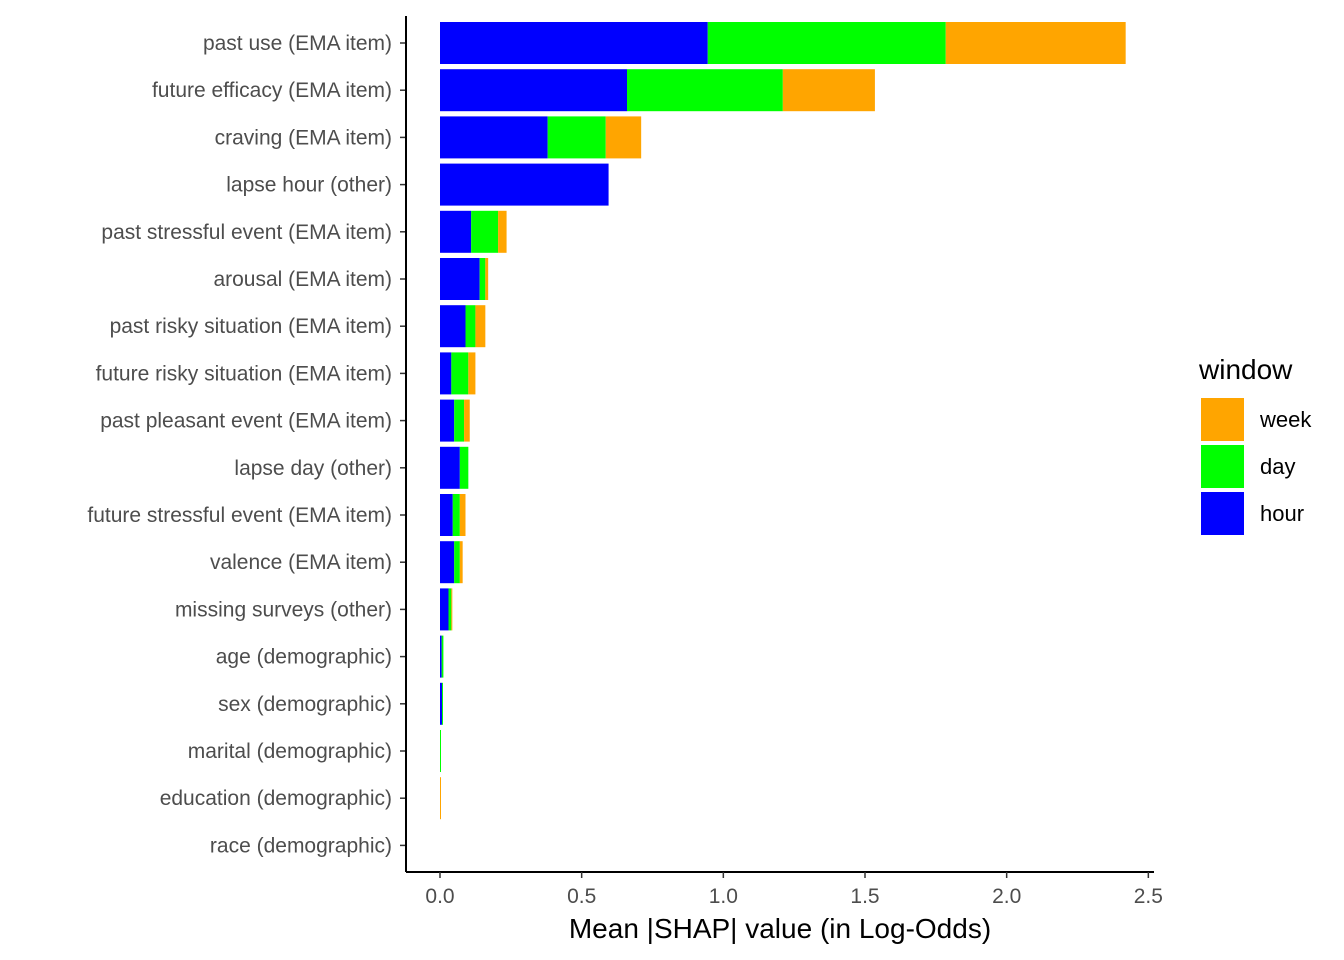  I want to click on bar-arousal-ema-item-hour, so click(460, 279).